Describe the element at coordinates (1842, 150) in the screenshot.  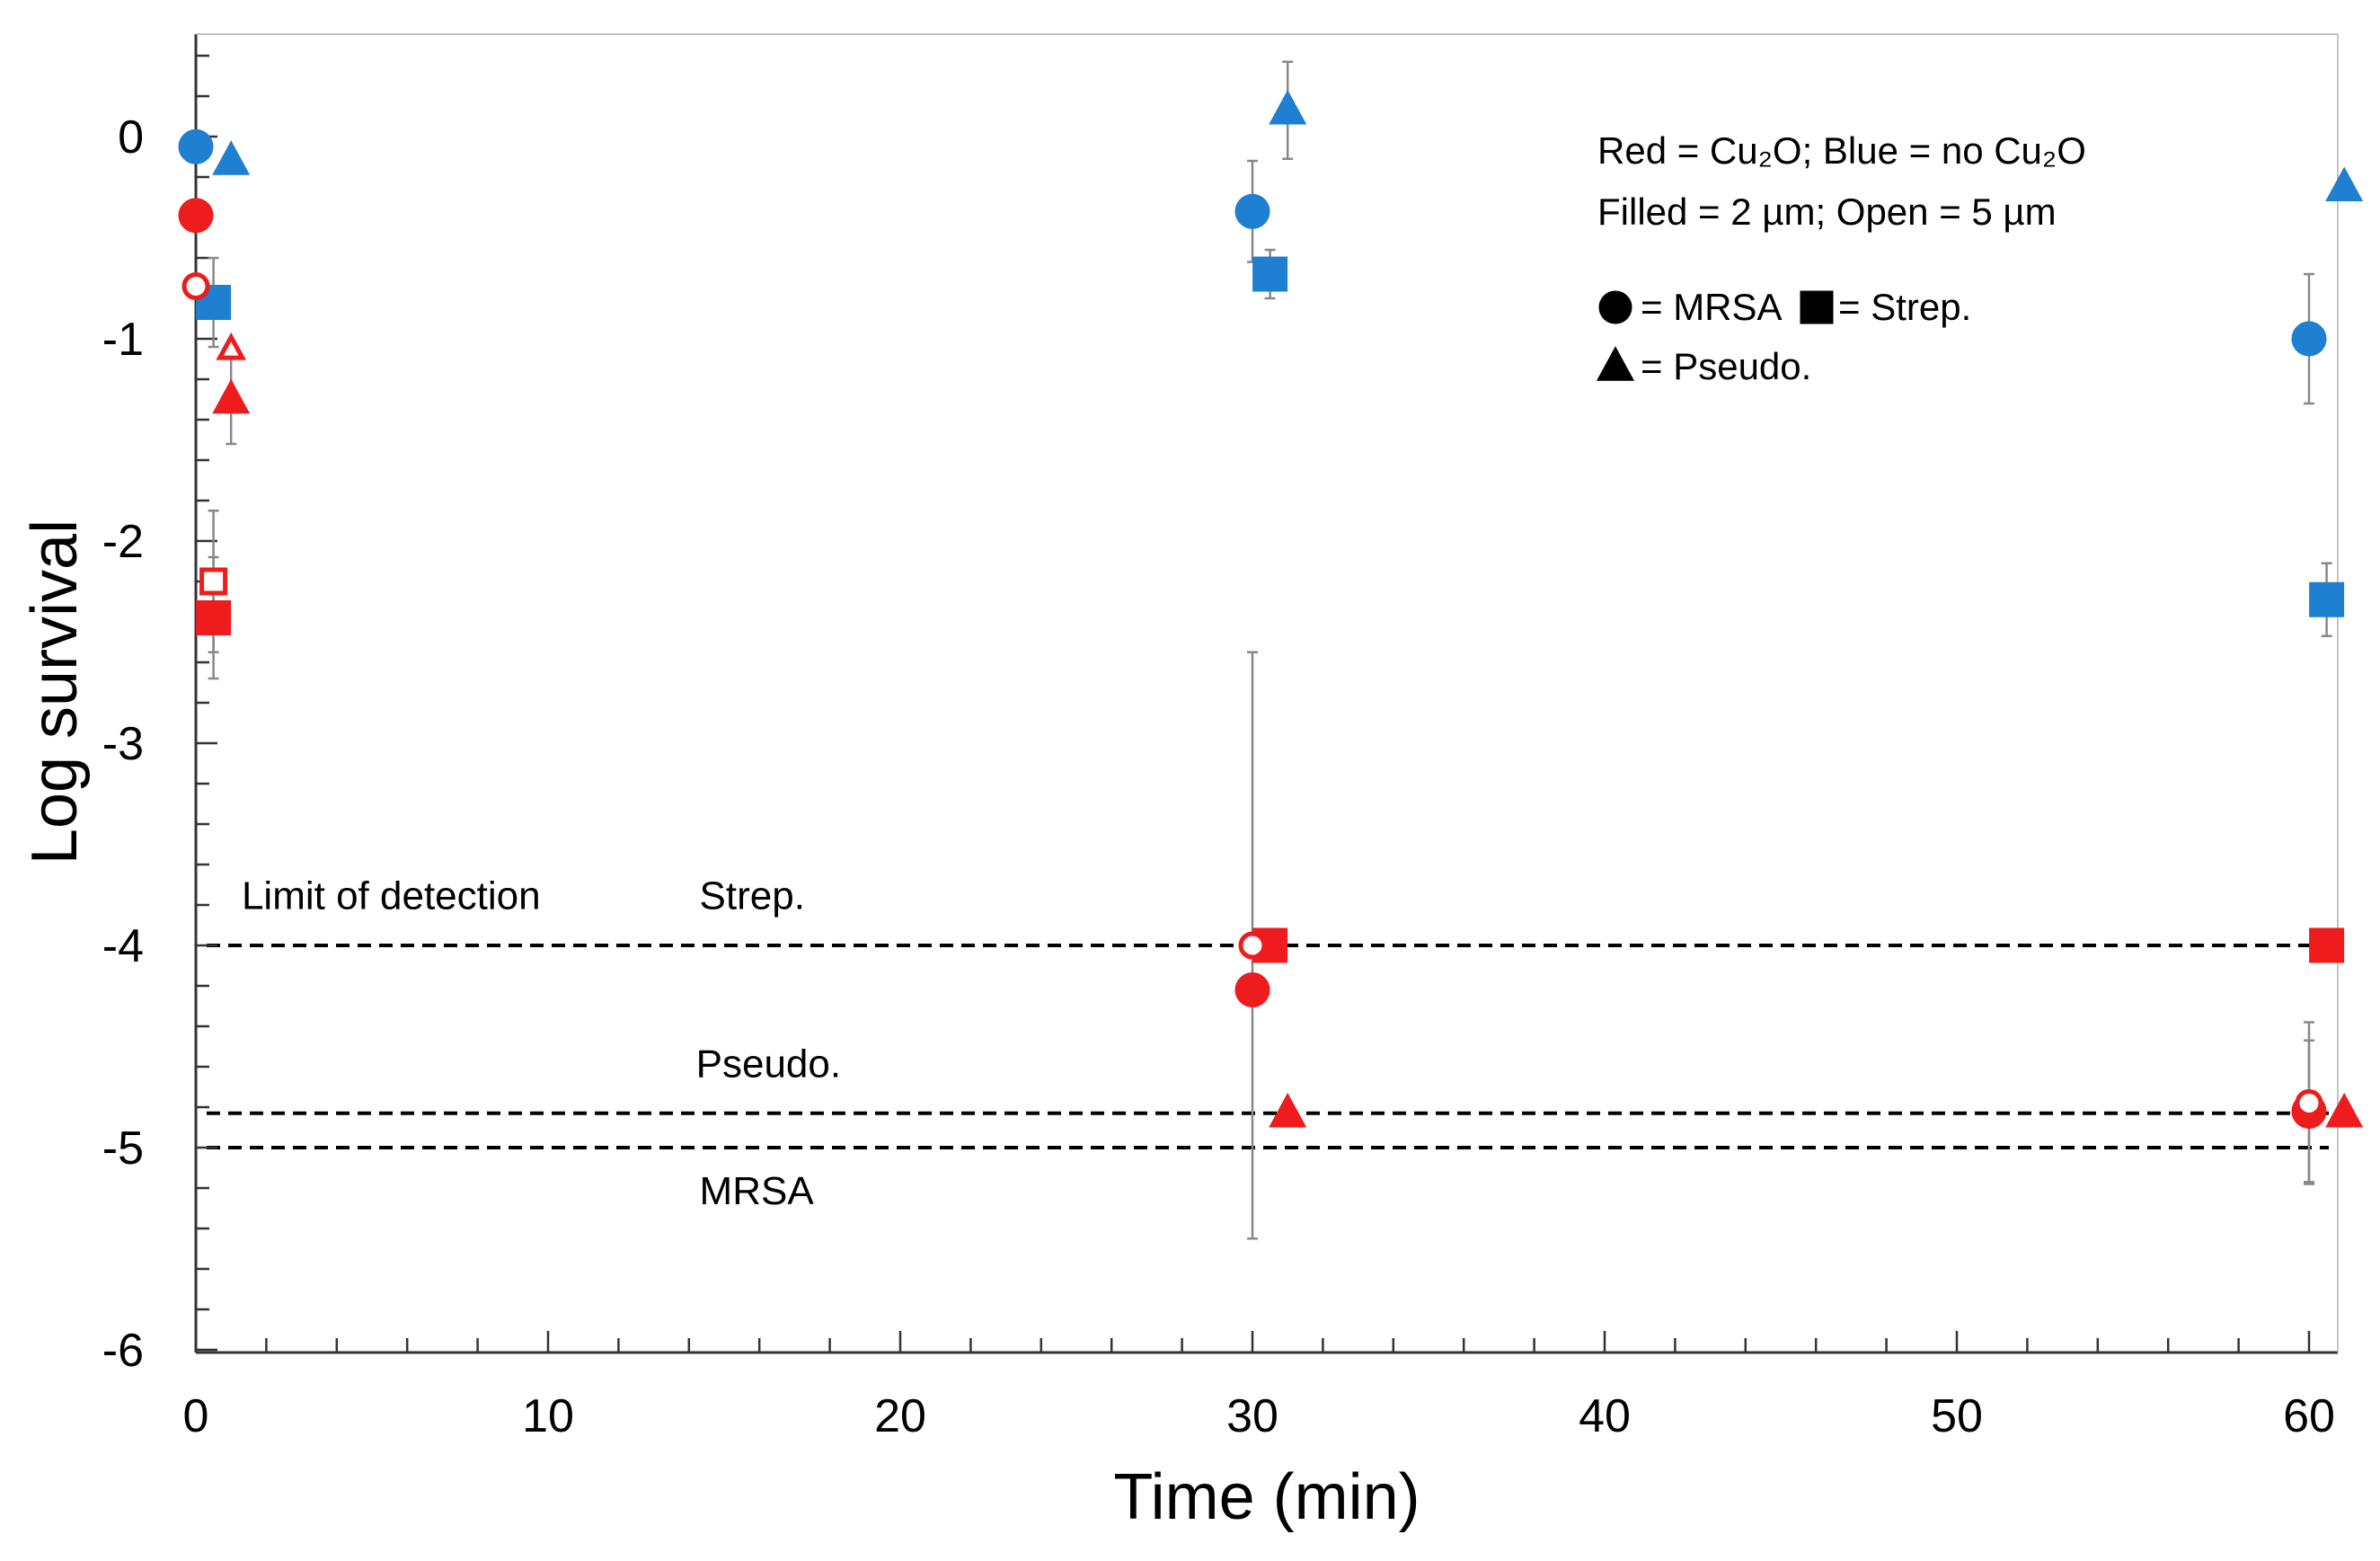
I see `legend-color-note: Red = Cu₂O; Blue = no Cu₂O` at that location.